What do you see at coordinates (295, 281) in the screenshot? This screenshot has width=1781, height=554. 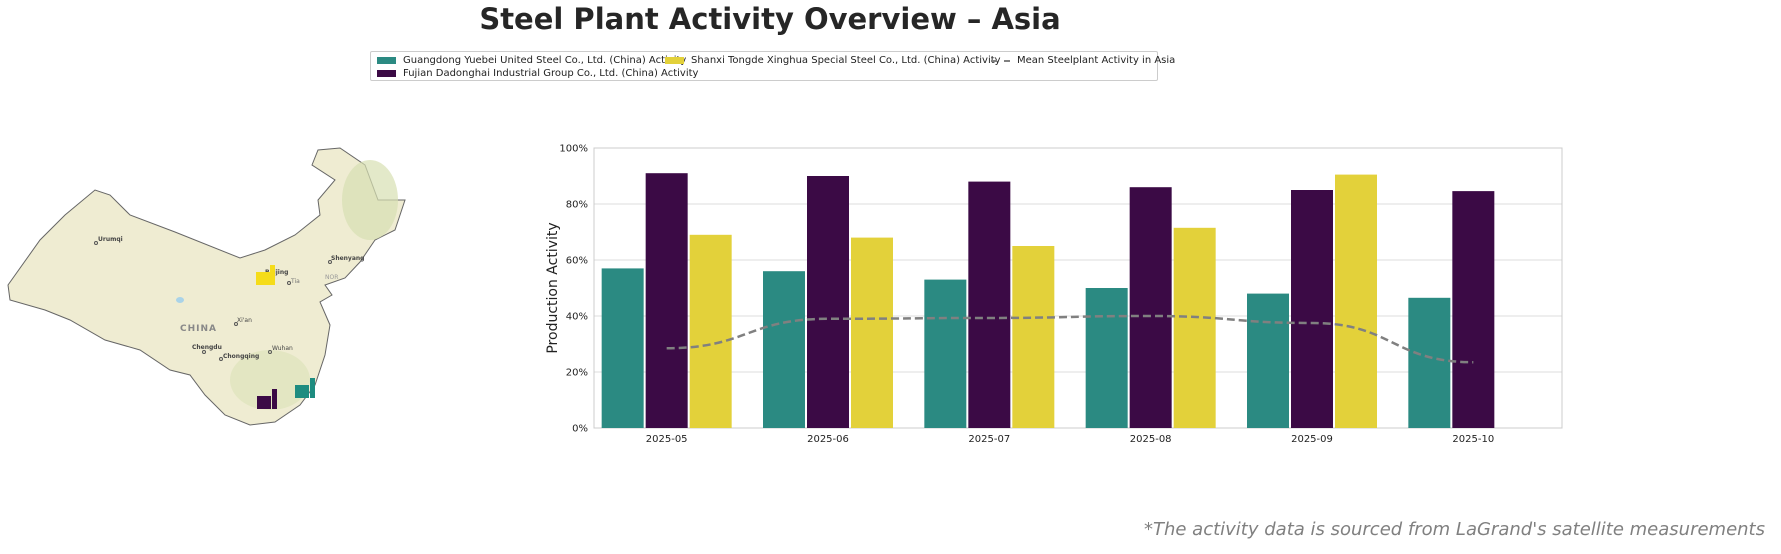 I see `partial-label: Tia` at bounding box center [295, 281].